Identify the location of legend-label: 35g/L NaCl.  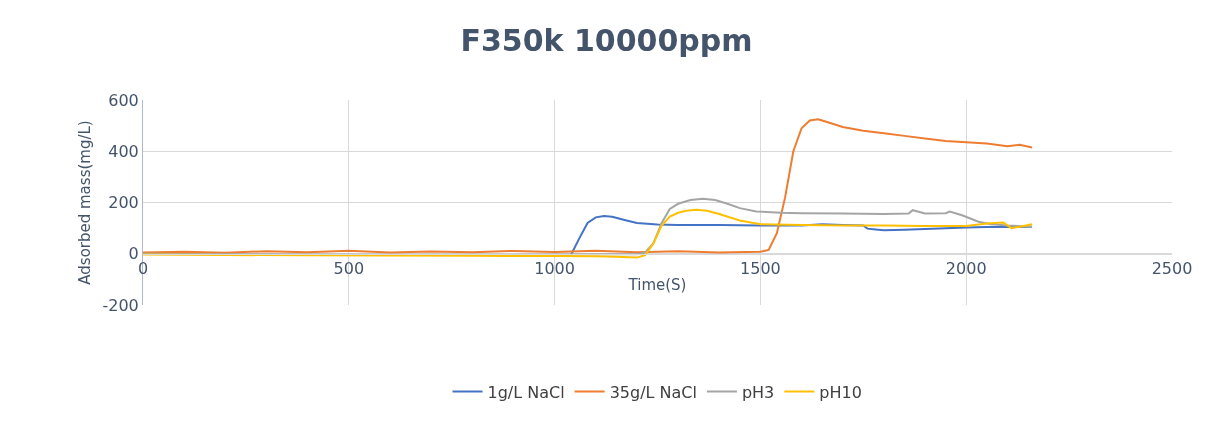
(653, 392).